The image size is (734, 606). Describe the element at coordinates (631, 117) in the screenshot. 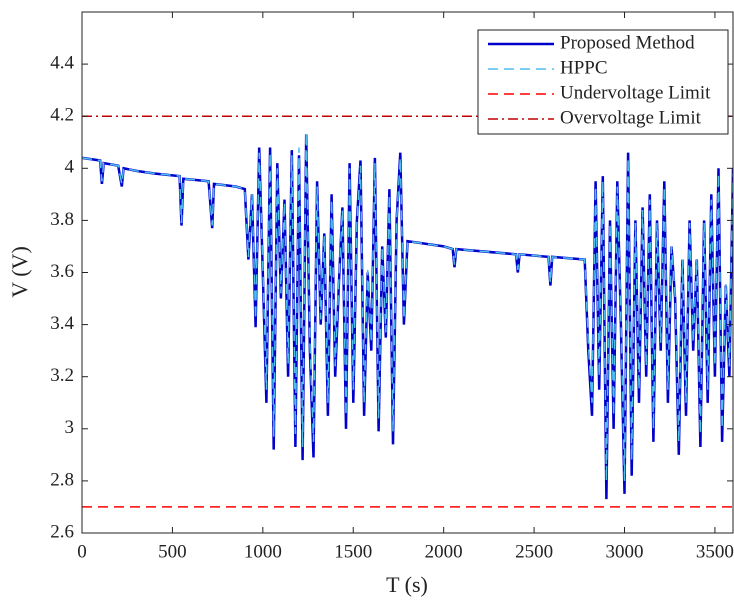

I see `legend-label: Overvoltage Limit` at that location.